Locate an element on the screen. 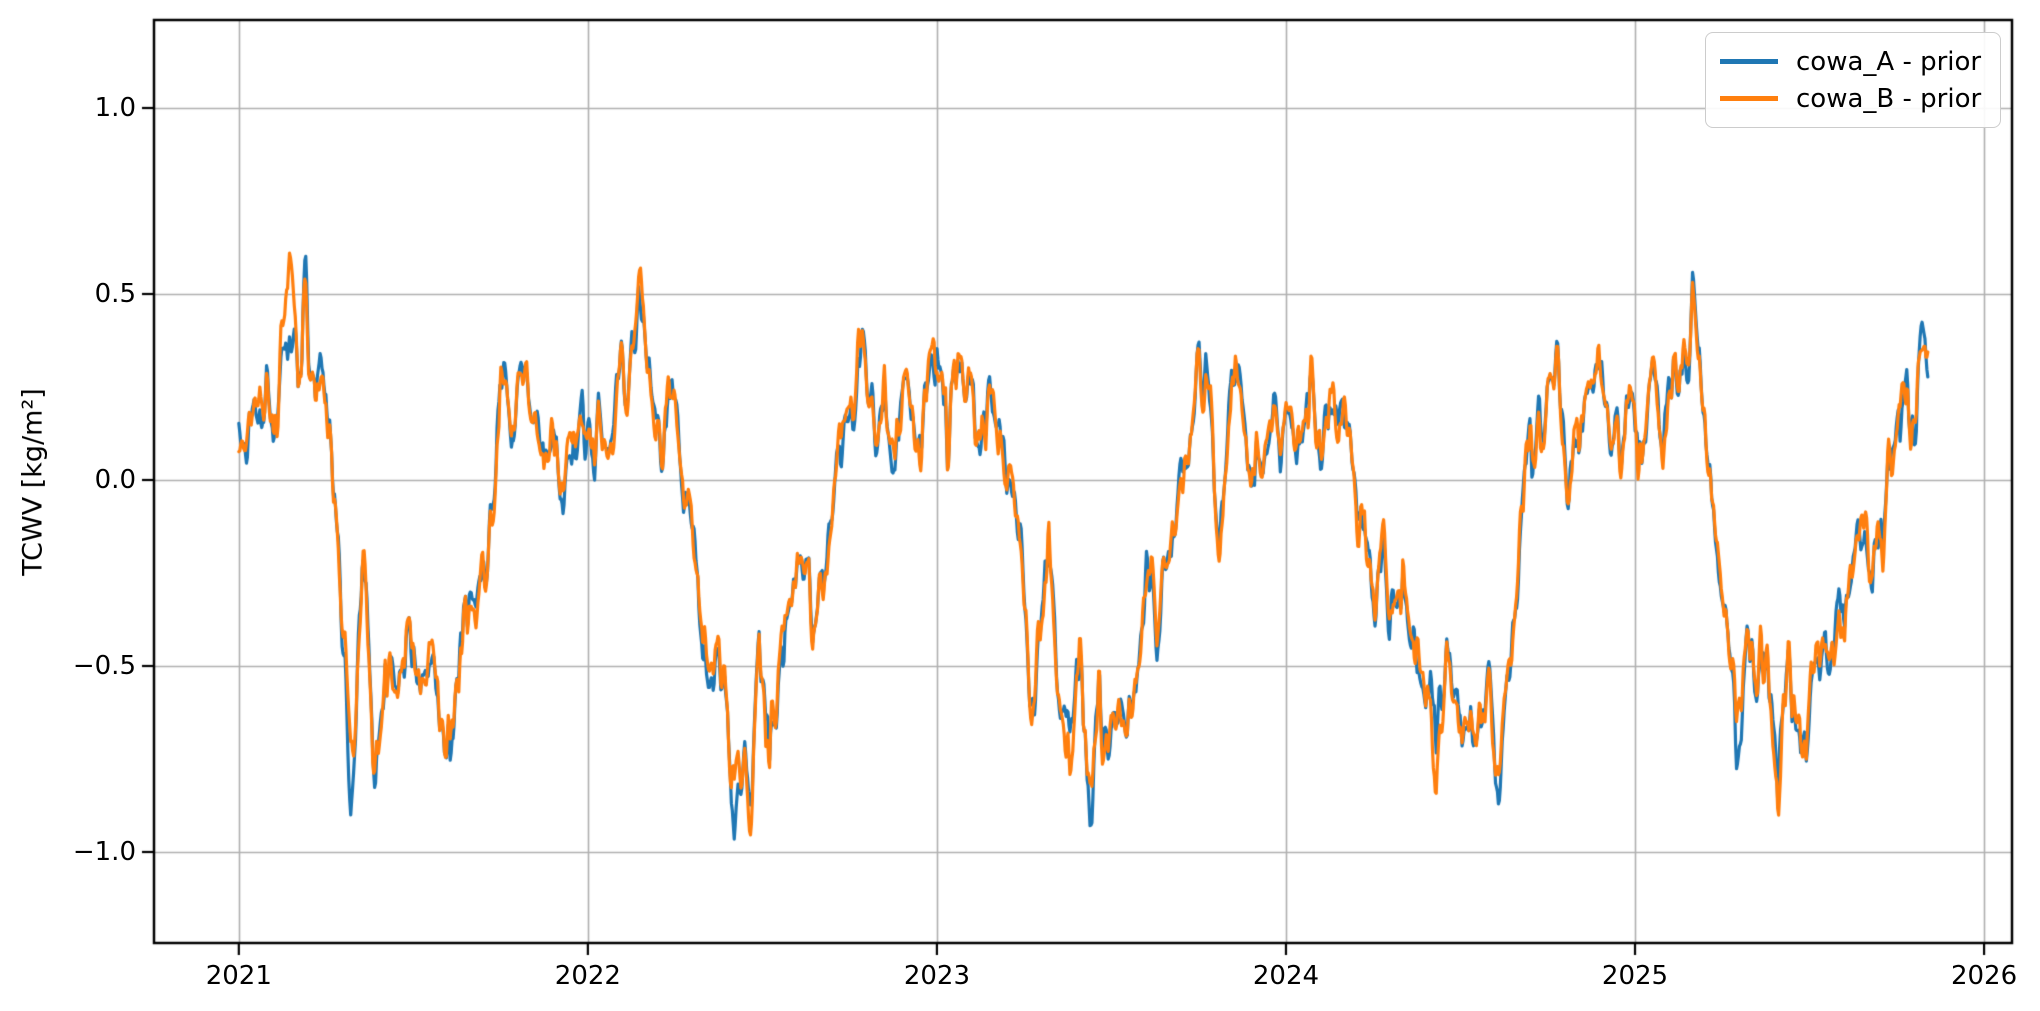 The width and height of the screenshot is (2040, 1011). x-tick-label-2026: 2026 is located at coordinates (1984, 976).